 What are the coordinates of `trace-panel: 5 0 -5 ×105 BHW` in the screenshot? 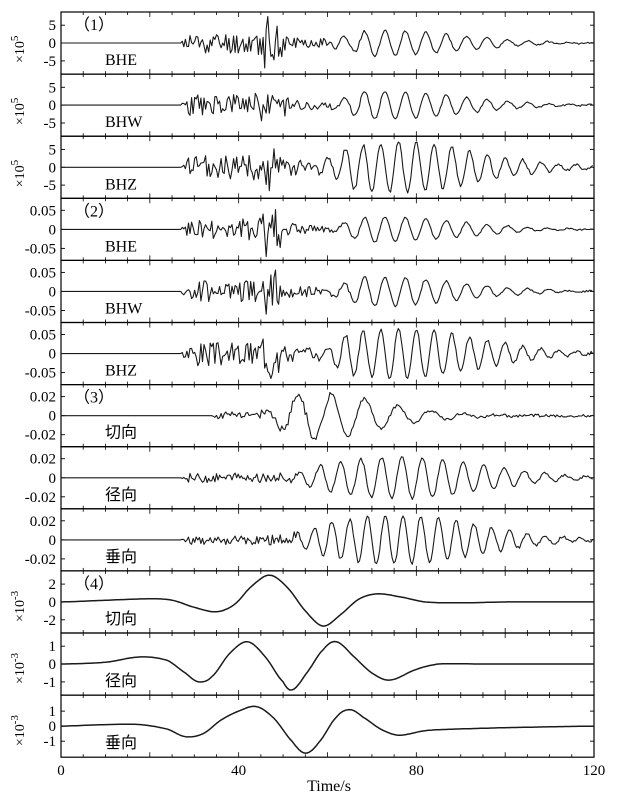 It's located at (302, 105).